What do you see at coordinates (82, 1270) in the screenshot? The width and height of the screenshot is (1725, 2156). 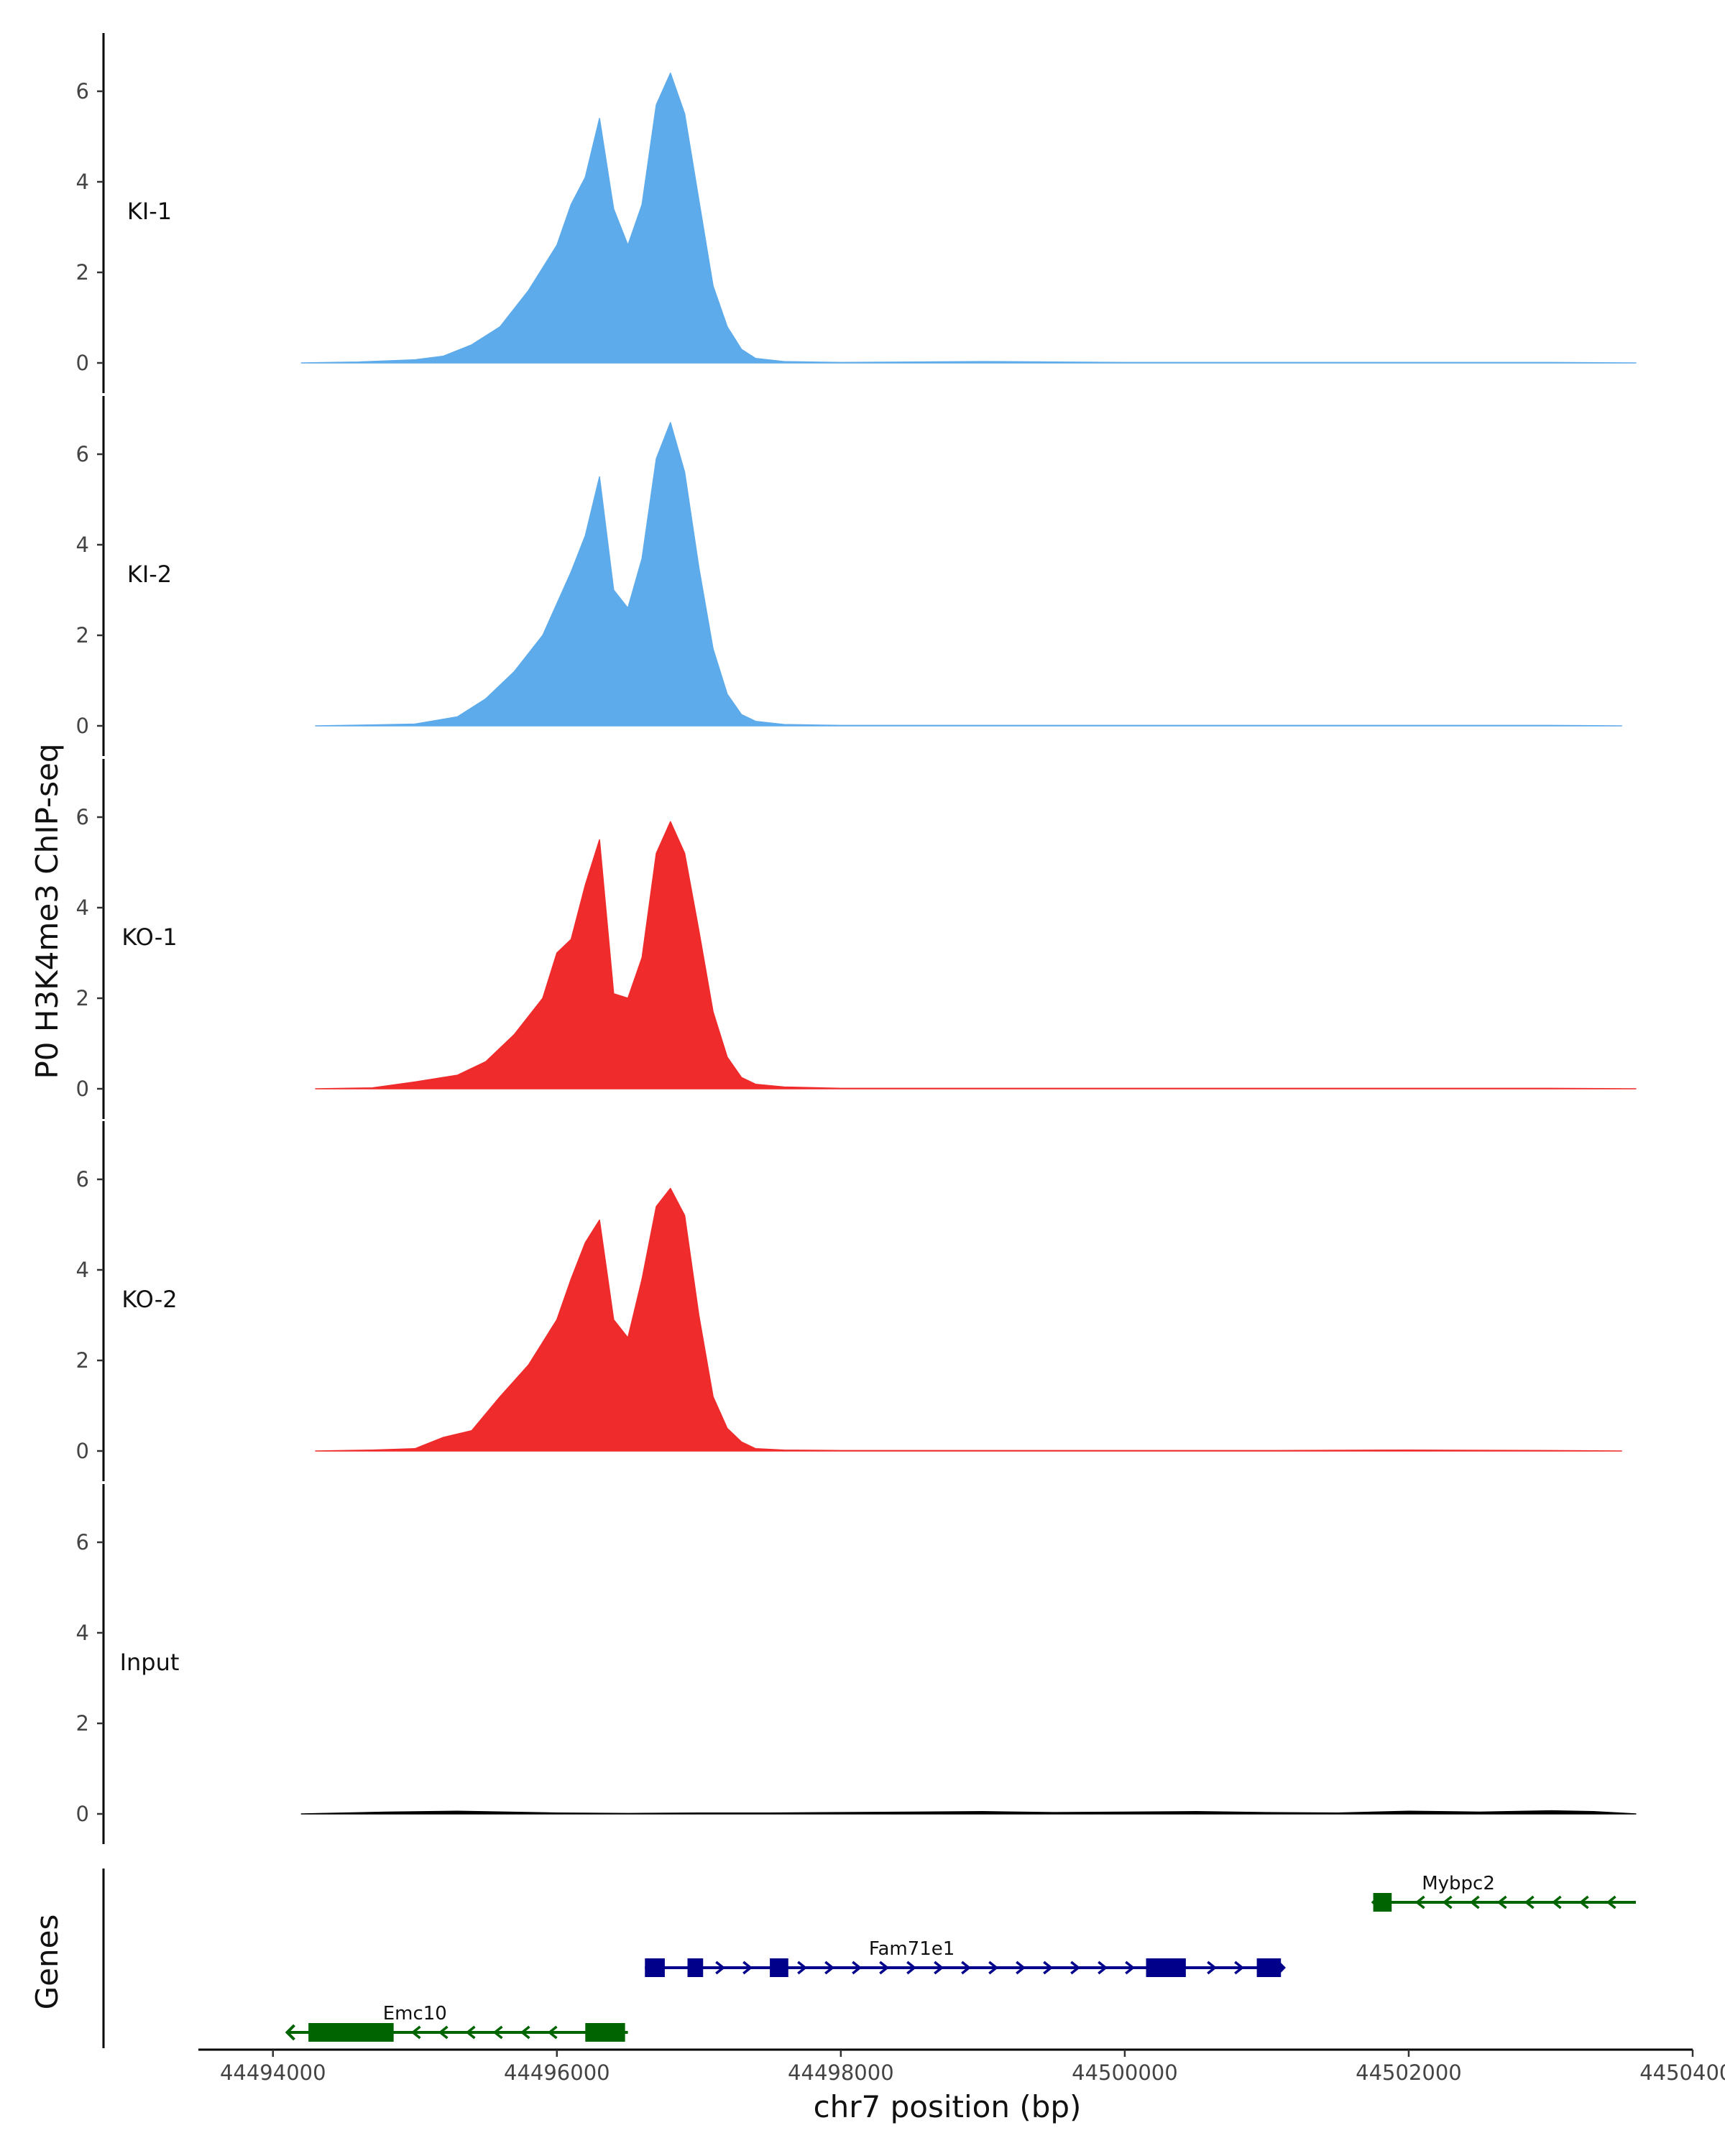 I see `track-ko-2-y-tick-label: 4` at bounding box center [82, 1270].